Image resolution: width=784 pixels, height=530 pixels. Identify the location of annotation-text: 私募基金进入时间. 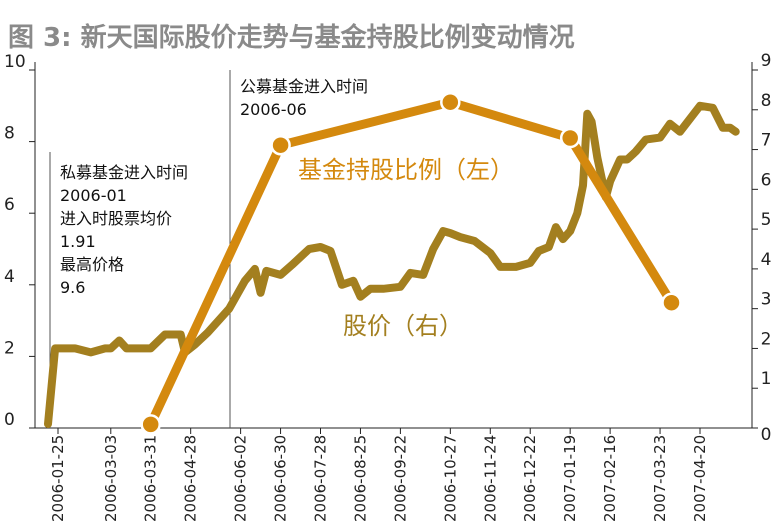
(124, 172).